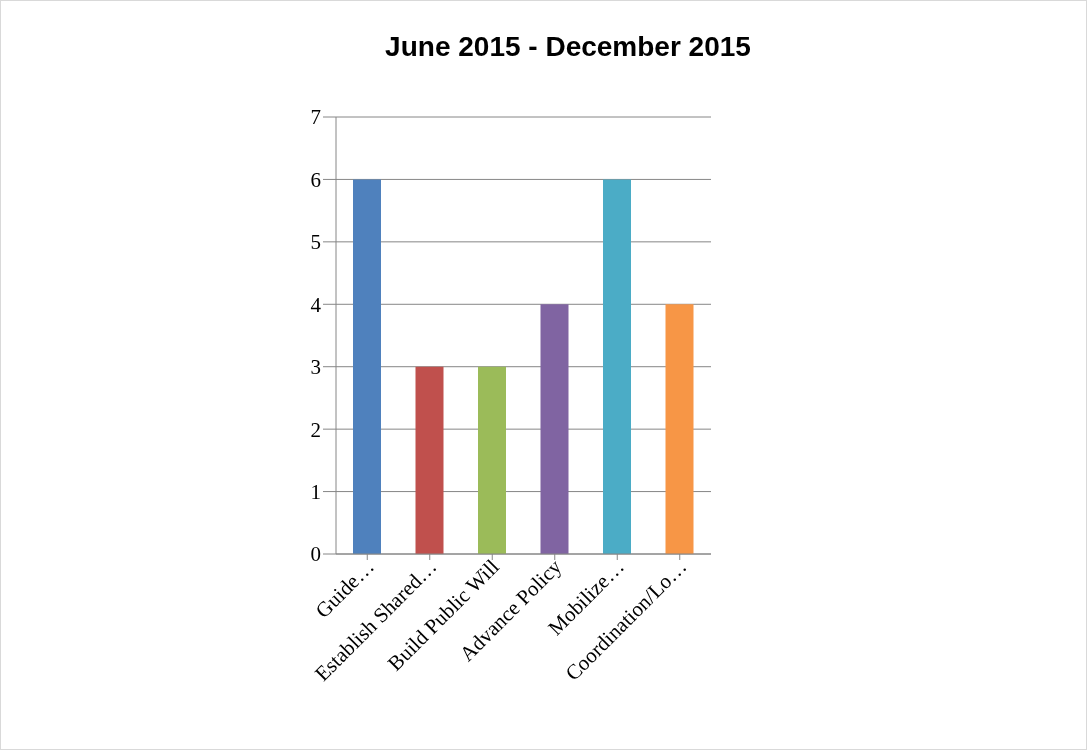 Image resolution: width=1087 pixels, height=750 pixels. Describe the element at coordinates (315, 492) in the screenshot. I see `y-tick-label: 1` at that location.